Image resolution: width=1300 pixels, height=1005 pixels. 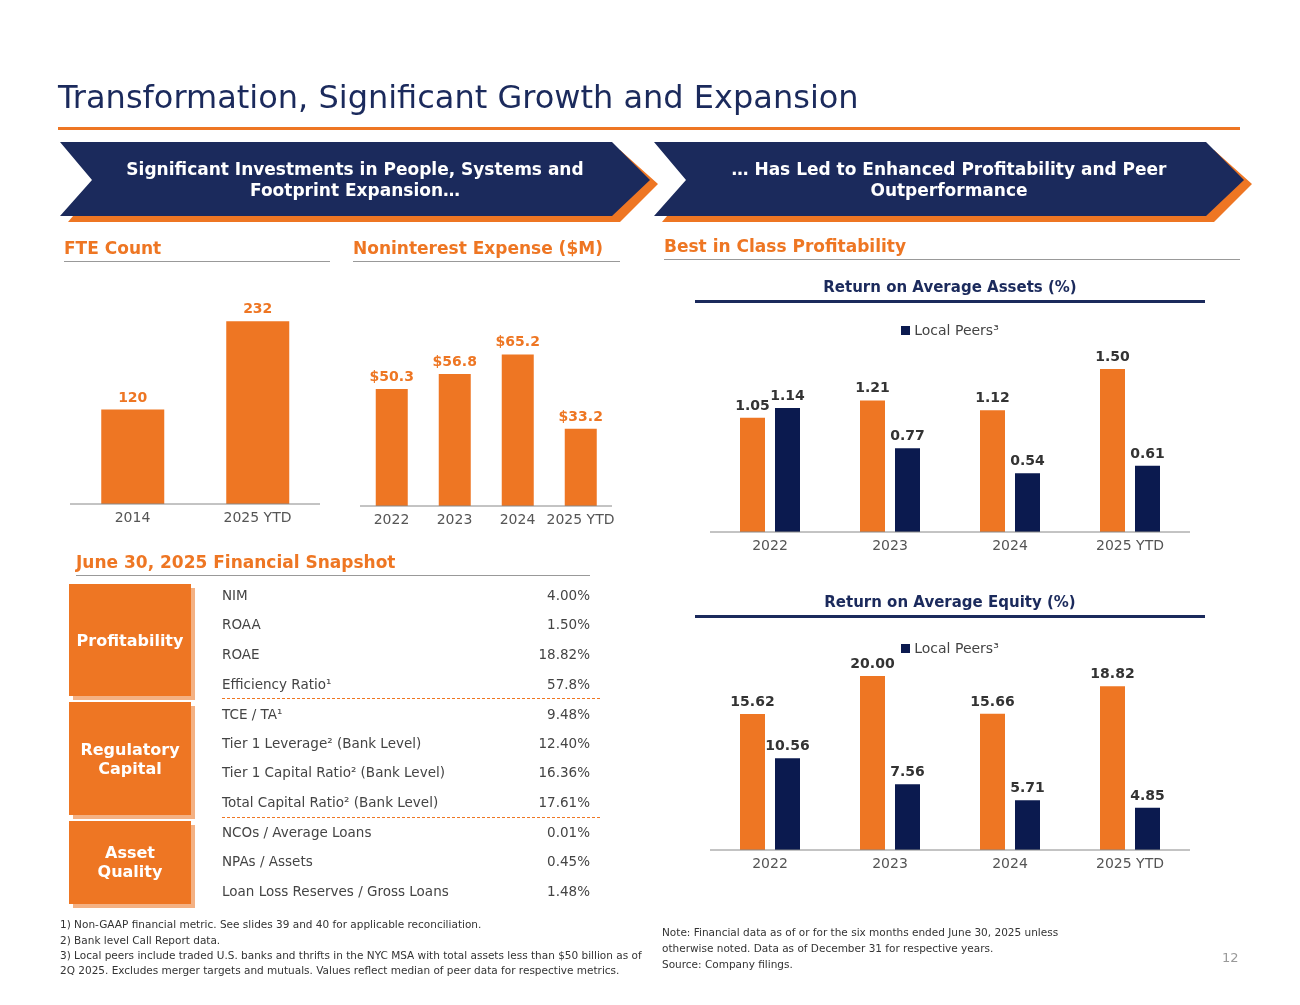 I want to click on category-label: Efficiency Ratio¹, so click(x=277, y=683).